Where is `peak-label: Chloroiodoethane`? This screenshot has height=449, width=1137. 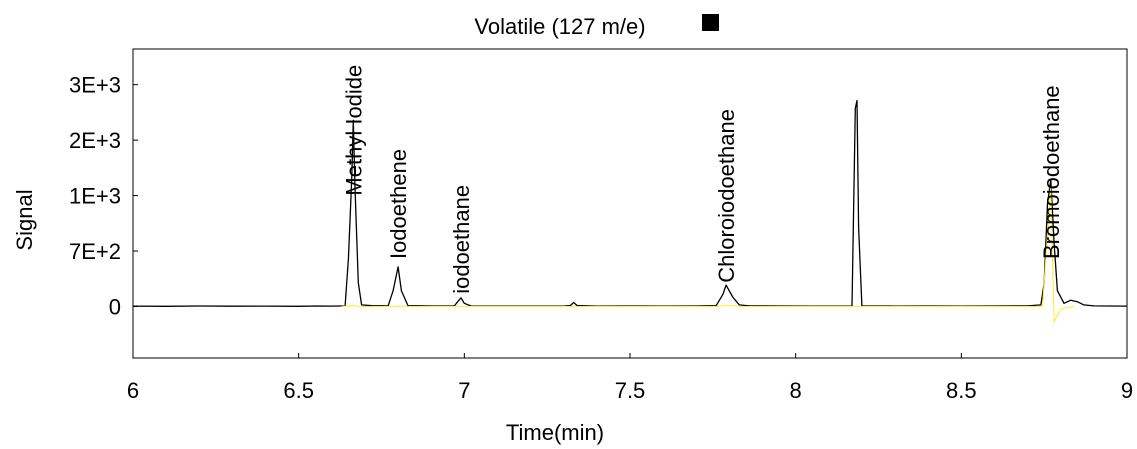
peak-label: Chloroiodoethane is located at coordinates (726, 196).